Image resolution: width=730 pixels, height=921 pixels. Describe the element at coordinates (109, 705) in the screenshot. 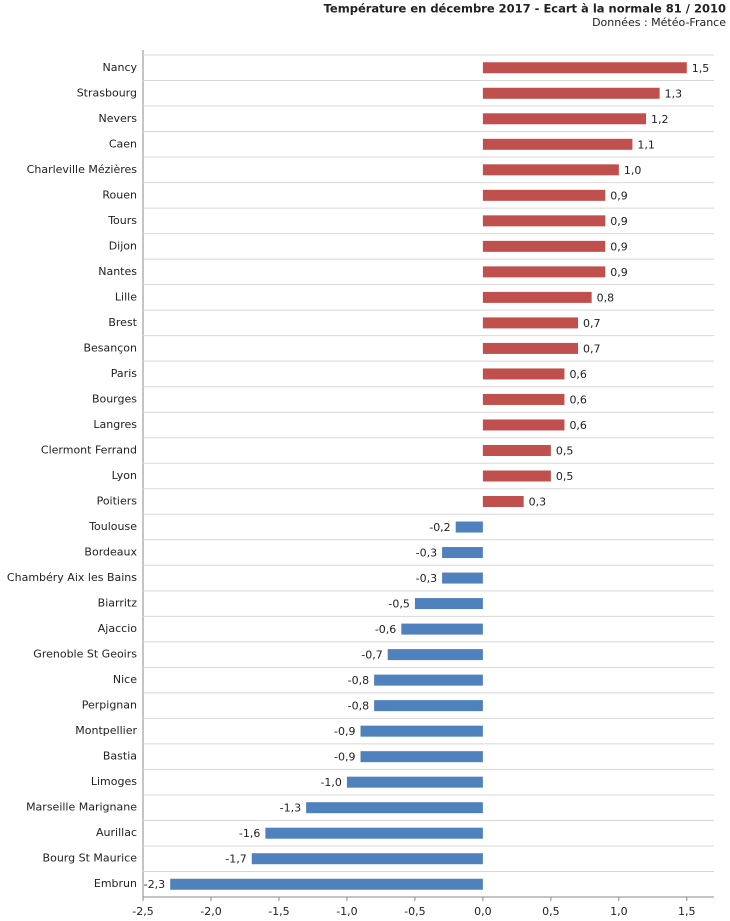

I see `y-tick-label: Perpignan` at that location.